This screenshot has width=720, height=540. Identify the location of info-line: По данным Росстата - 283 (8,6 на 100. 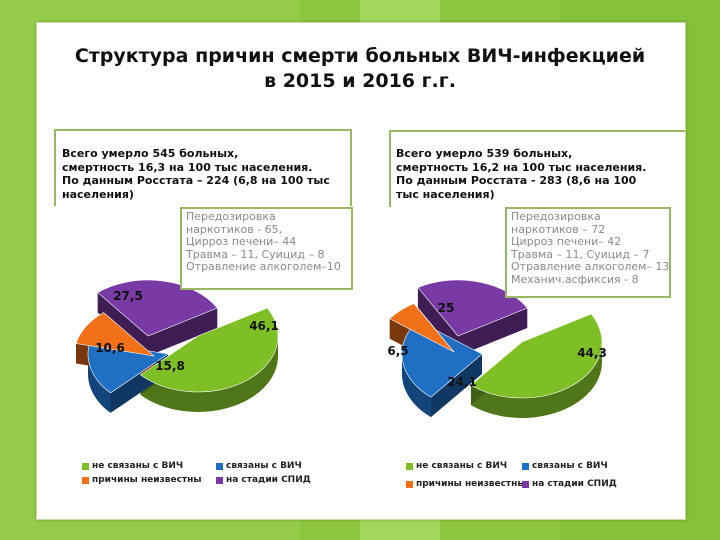
(516, 180).